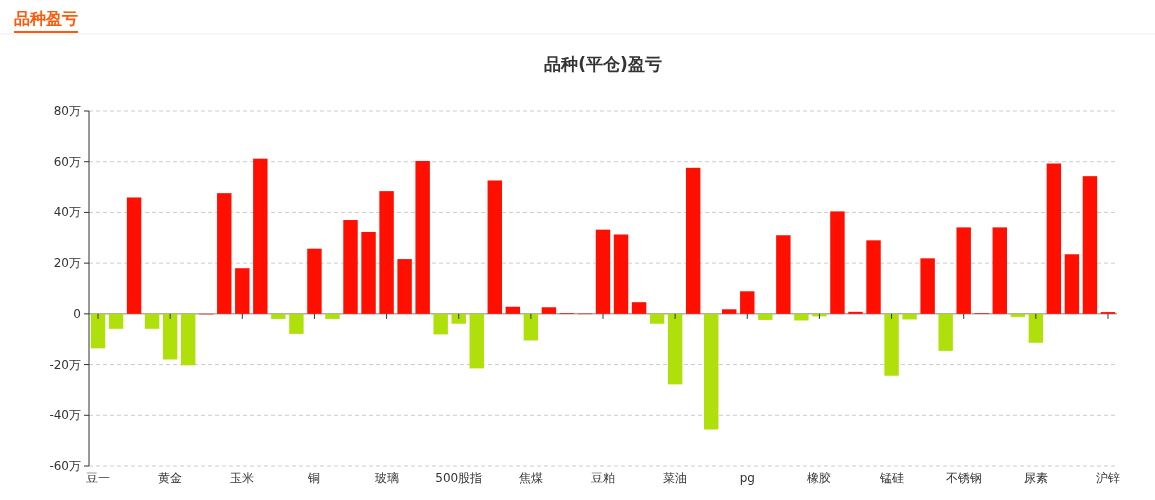 Image resolution: width=1155 pixels, height=500 pixels. Describe the element at coordinates (65, 466) in the screenshot. I see `y-tick-label: -60万` at that location.